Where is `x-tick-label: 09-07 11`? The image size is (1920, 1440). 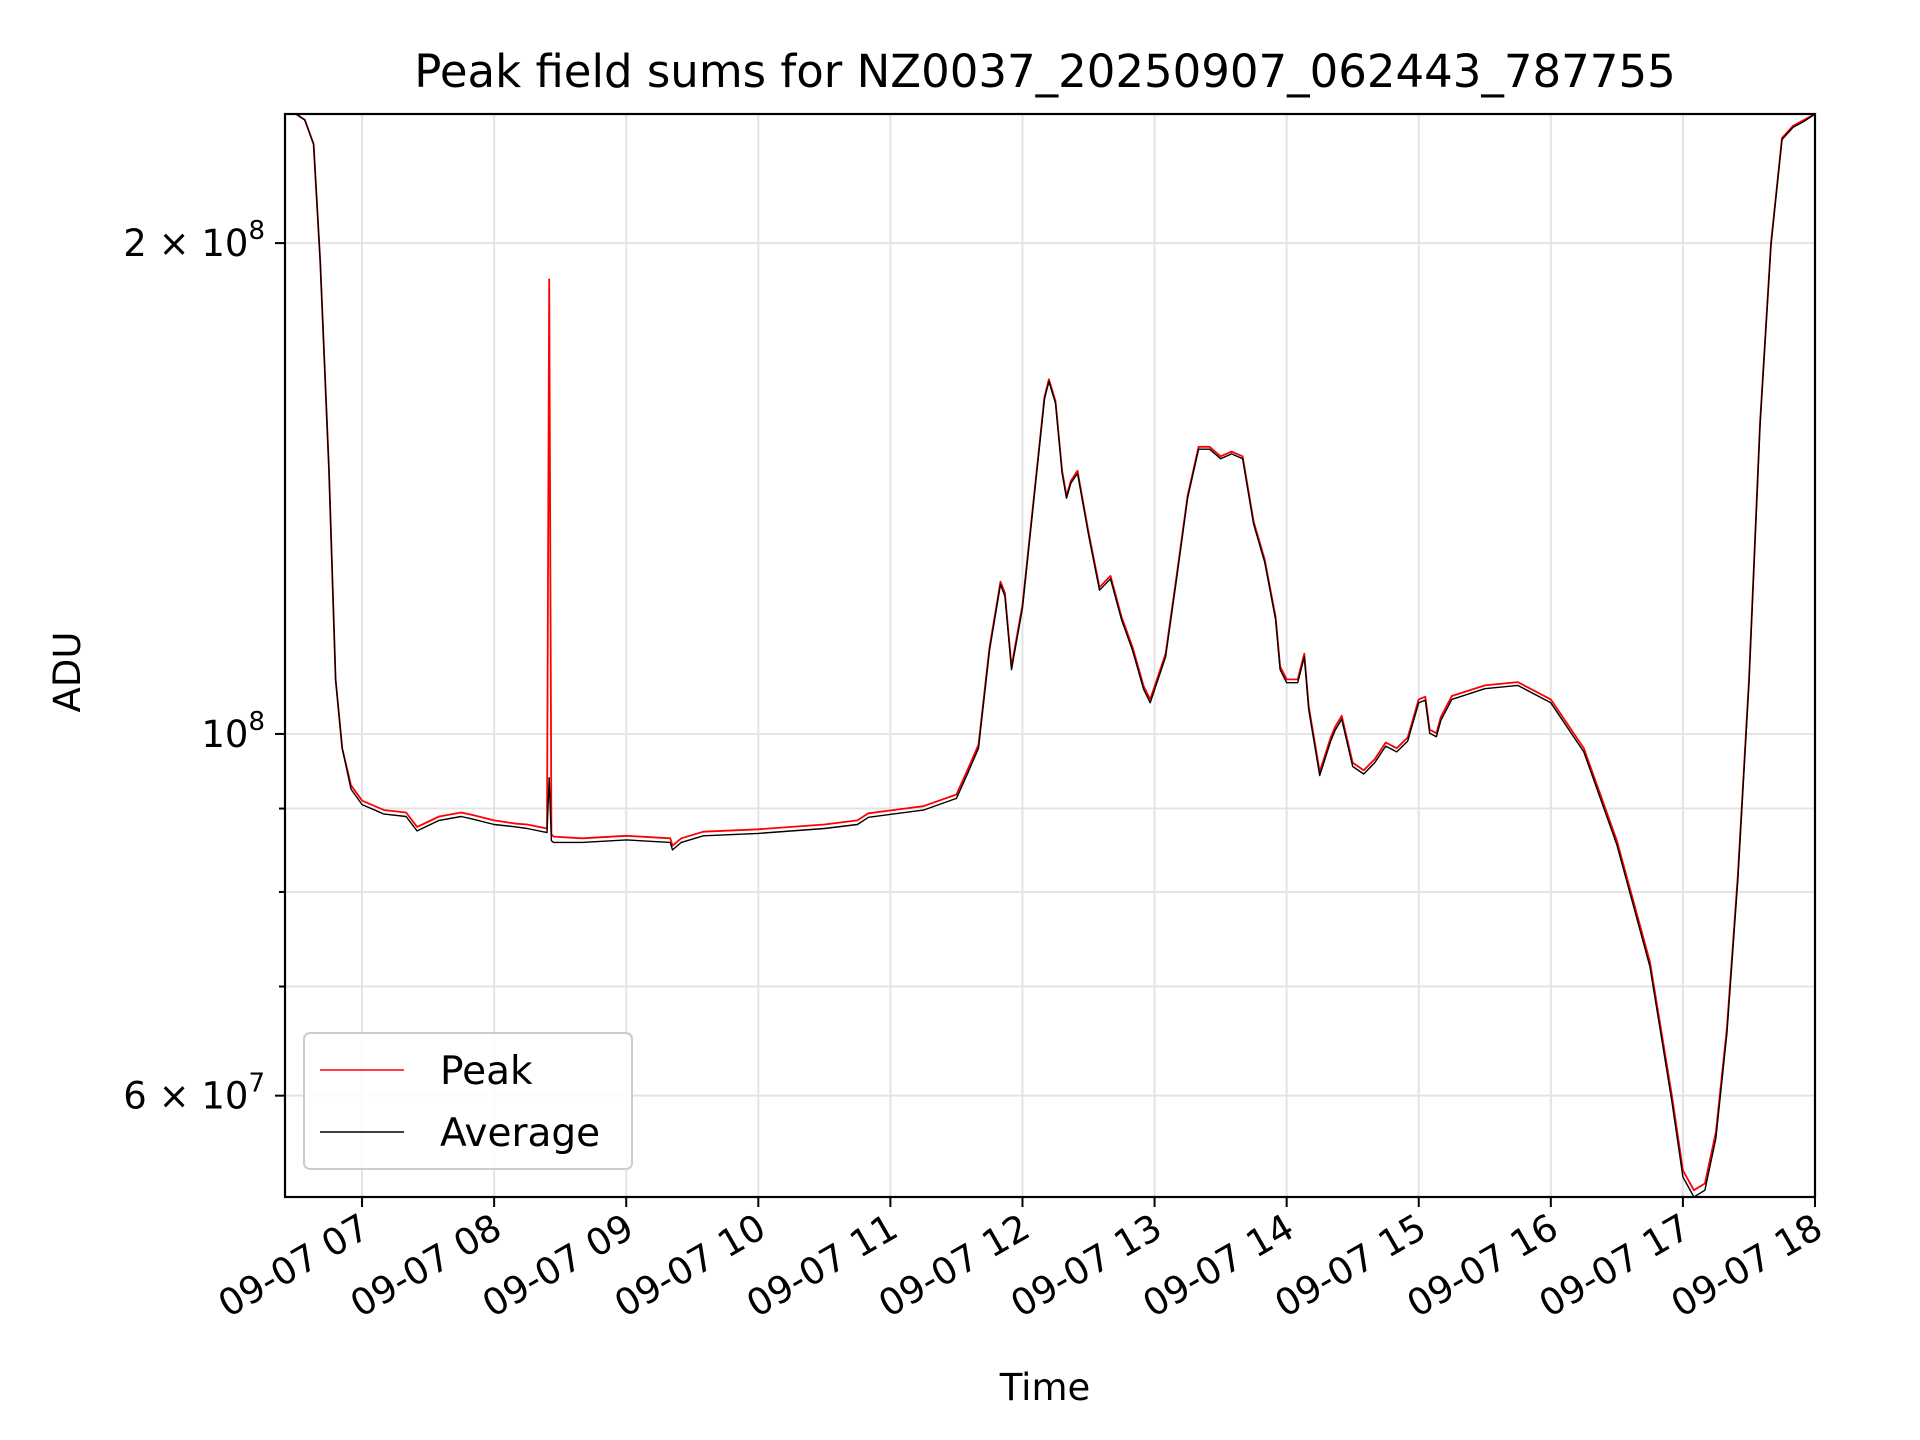
x-tick-label: 09-07 11 is located at coordinates (822, 1266).